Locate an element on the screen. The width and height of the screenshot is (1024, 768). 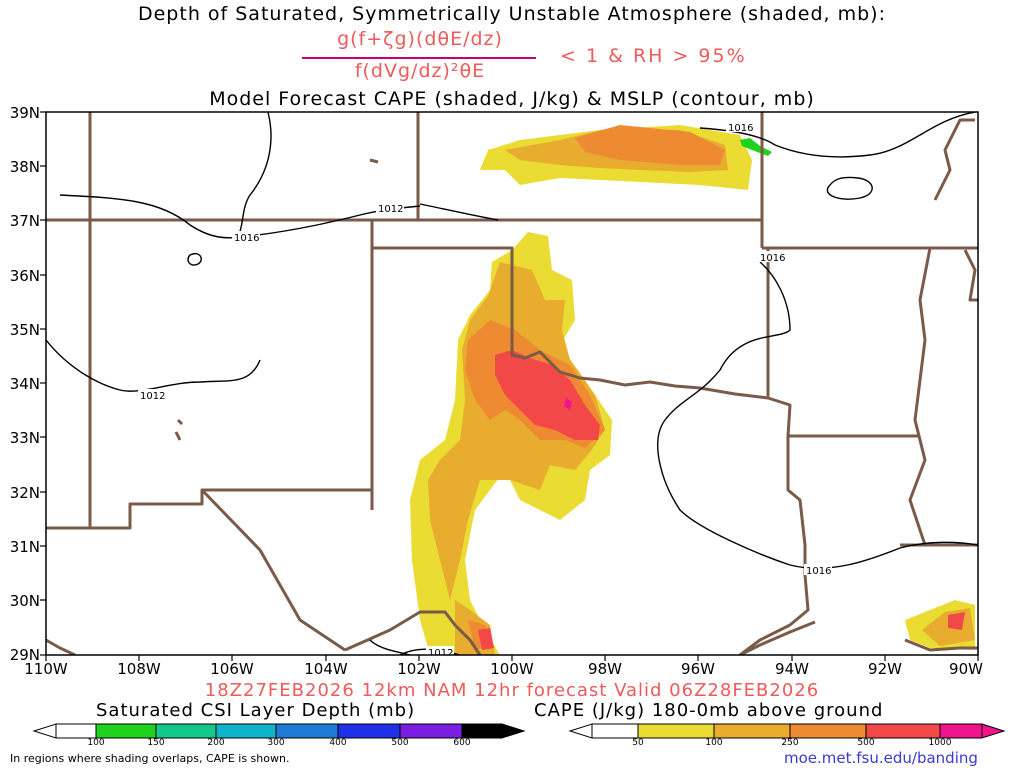
csi-tick: 300 is located at coordinates (276, 743).